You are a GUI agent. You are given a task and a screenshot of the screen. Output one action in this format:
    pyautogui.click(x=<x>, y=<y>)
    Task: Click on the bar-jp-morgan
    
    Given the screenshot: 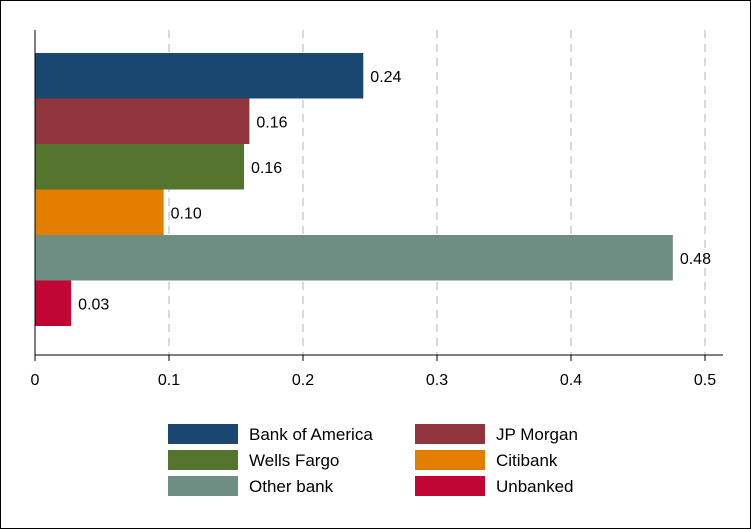 What is the action you would take?
    pyautogui.click(x=142, y=121)
    